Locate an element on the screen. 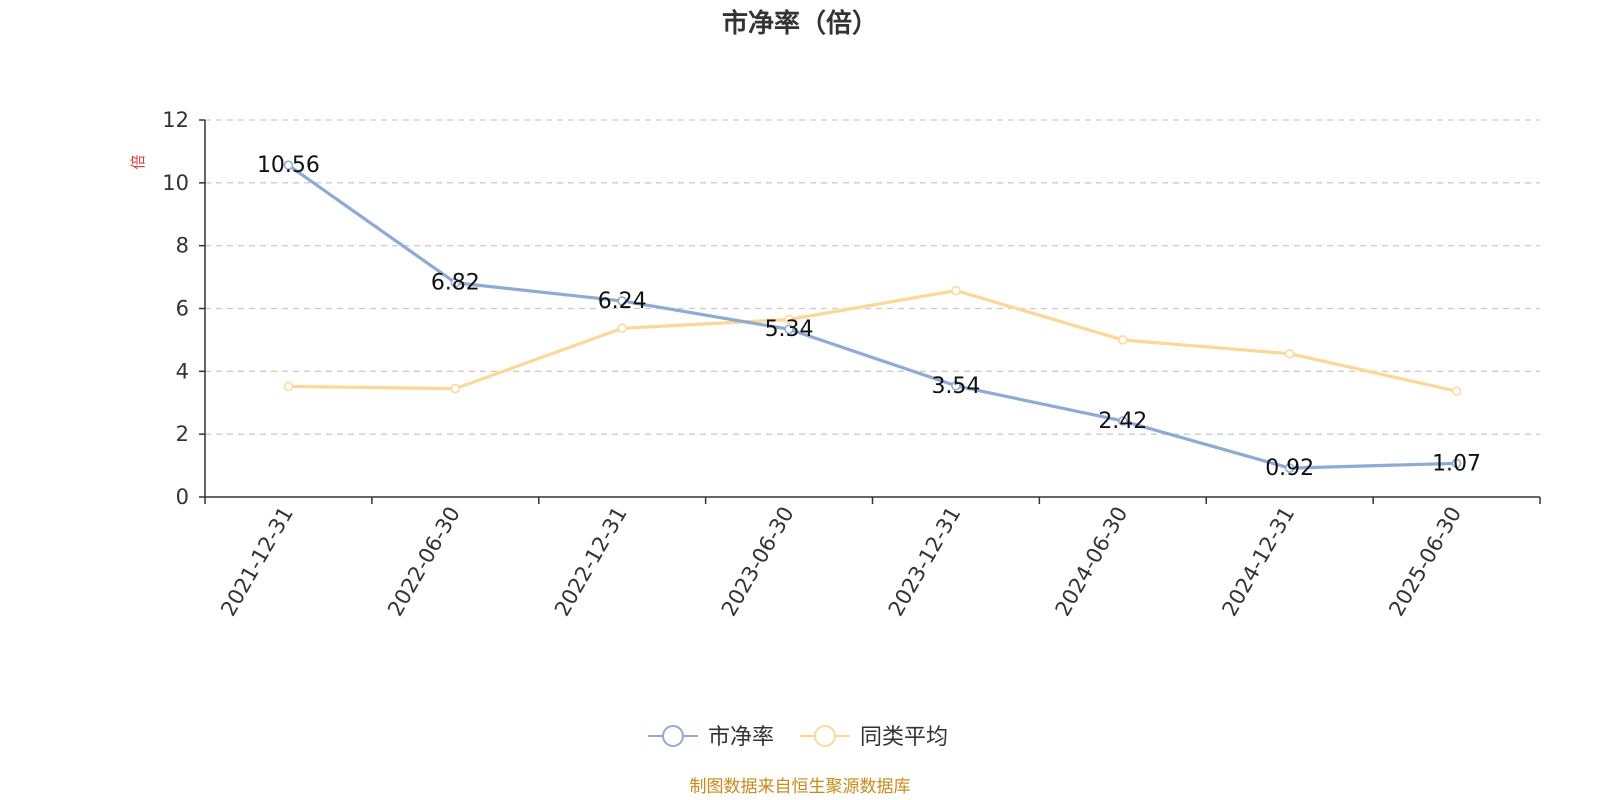 This screenshot has height=800, width=1600. data-label: 6.82 is located at coordinates (455, 283).